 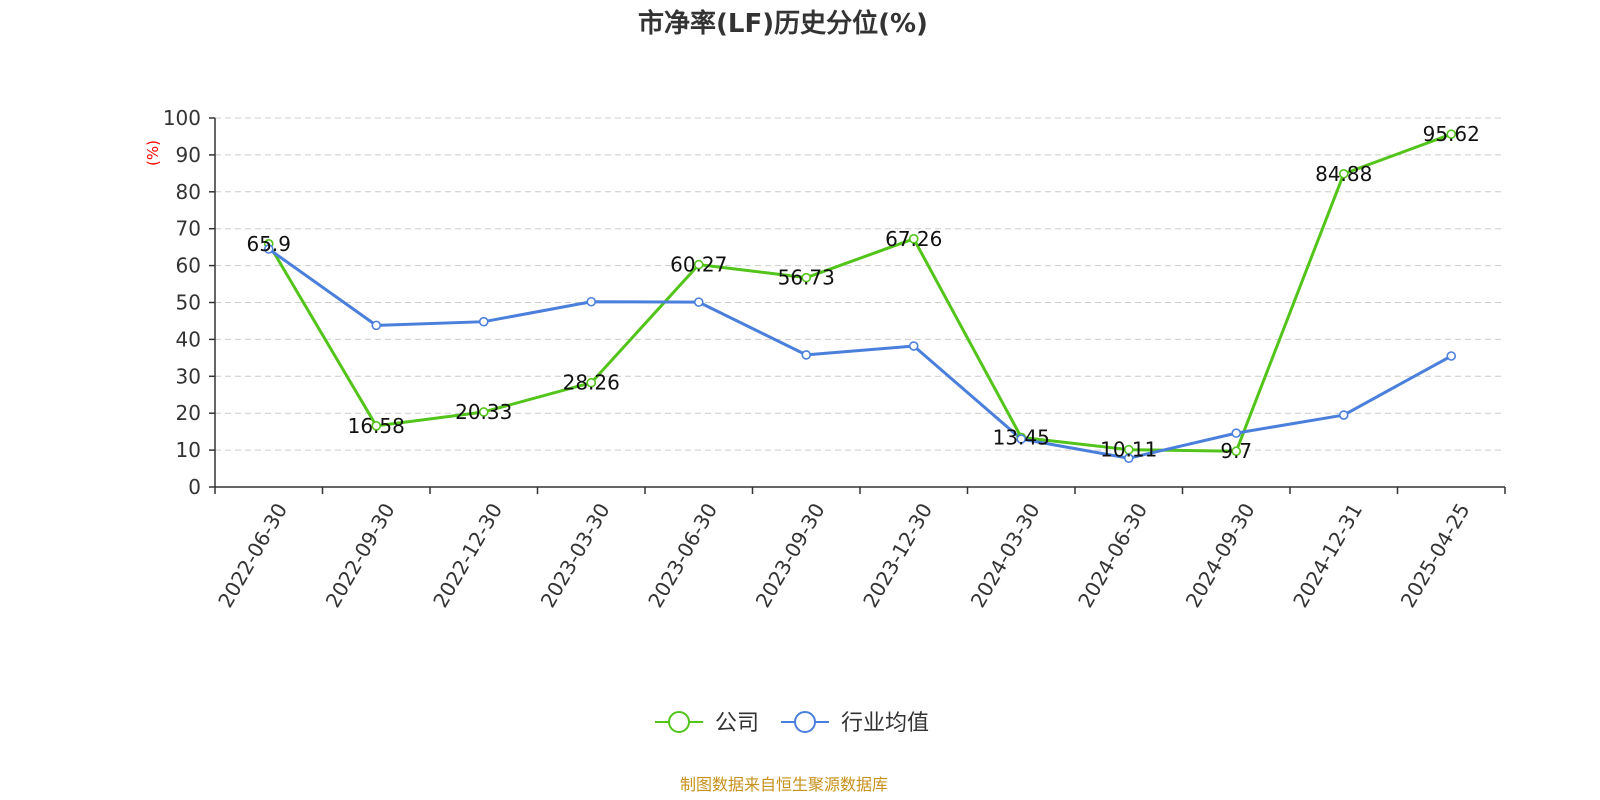 I want to click on x-tick-label: 2024-03-30, so click(x=1005, y=555).